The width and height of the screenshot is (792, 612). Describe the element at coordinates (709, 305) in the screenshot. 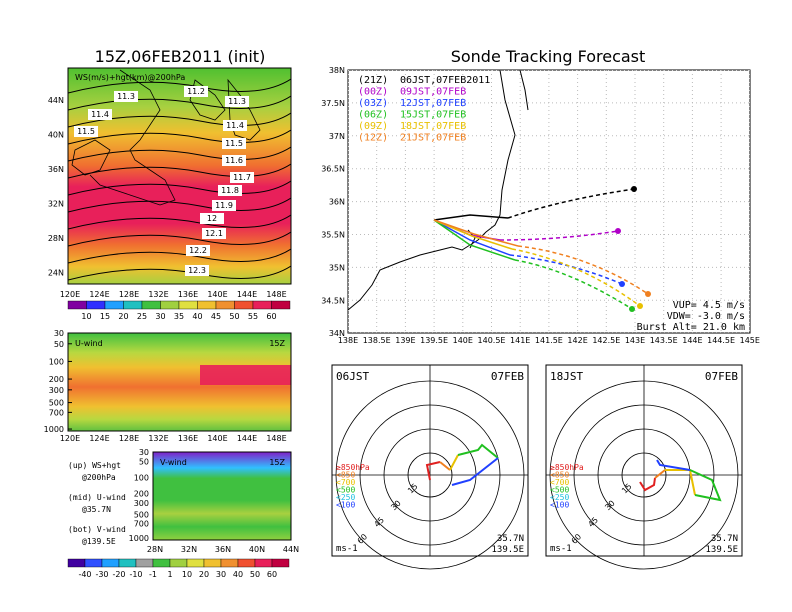

I see `map-param: VUP= 4.5 m/s` at that location.